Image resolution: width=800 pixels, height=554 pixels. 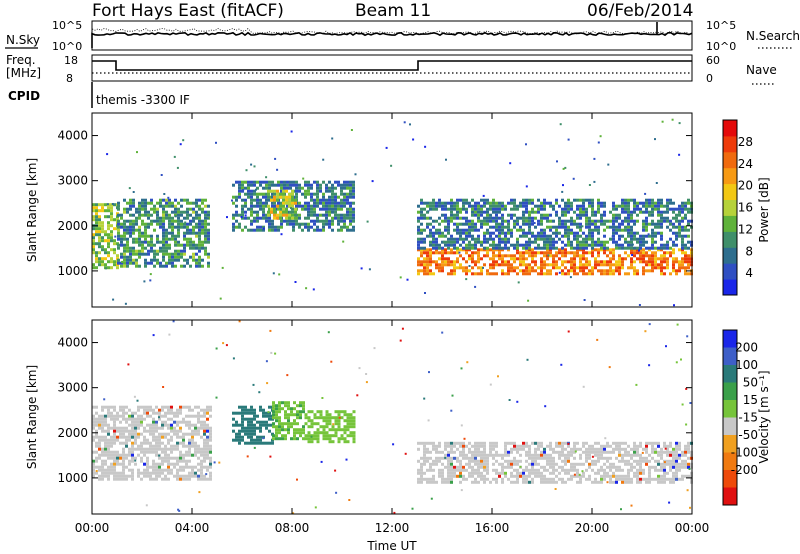 I want to click on ytick-label: 2000, so click(x=72, y=433).